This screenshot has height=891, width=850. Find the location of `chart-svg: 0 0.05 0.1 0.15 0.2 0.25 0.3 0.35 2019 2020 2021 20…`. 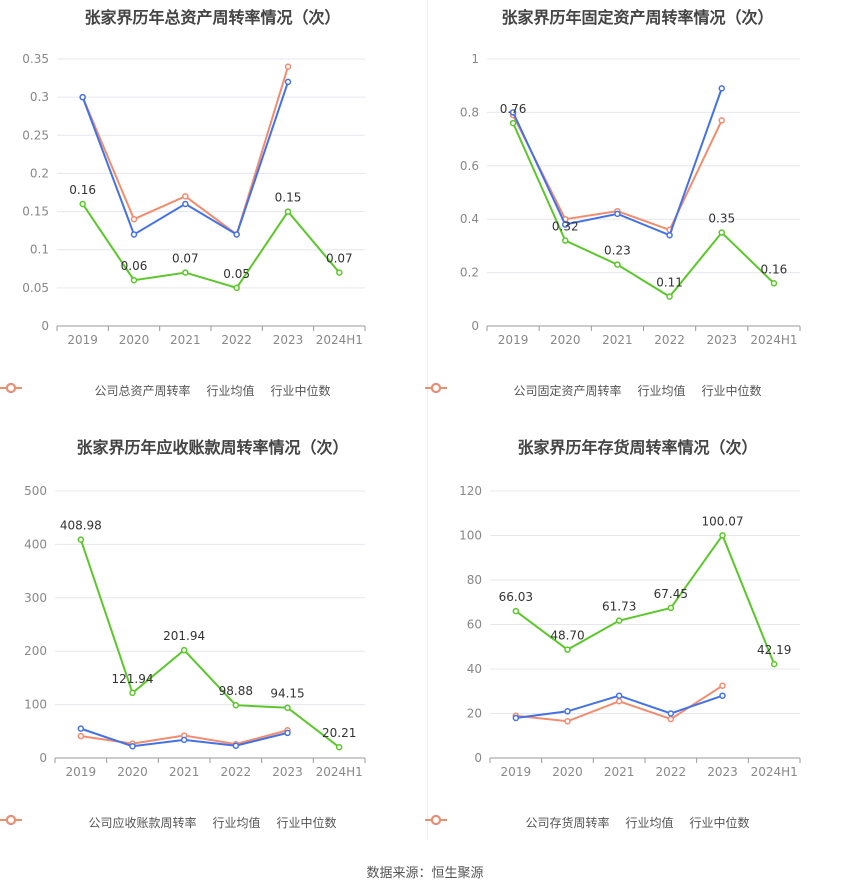

chart-svg: 0 0.05 0.1 0.15 0.2 0.25 0.3 0.35 2019 2020 2021 20… is located at coordinates (194, 199).